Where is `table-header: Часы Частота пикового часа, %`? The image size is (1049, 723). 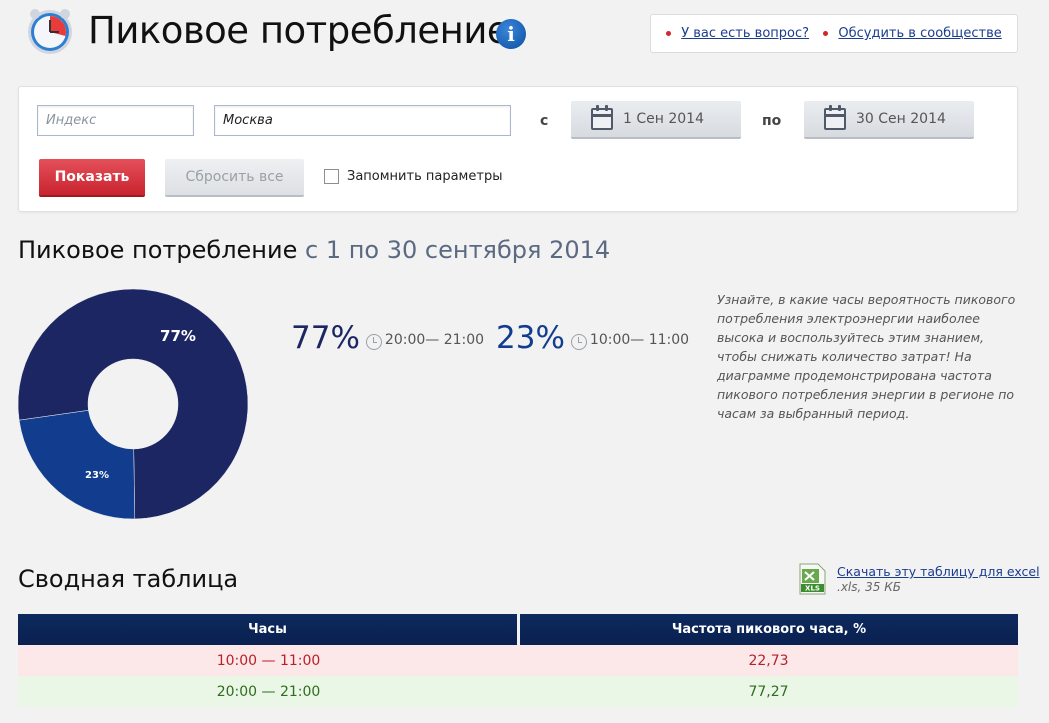
table-header: Часы Частота пикового часа, % is located at coordinates (518, 629).